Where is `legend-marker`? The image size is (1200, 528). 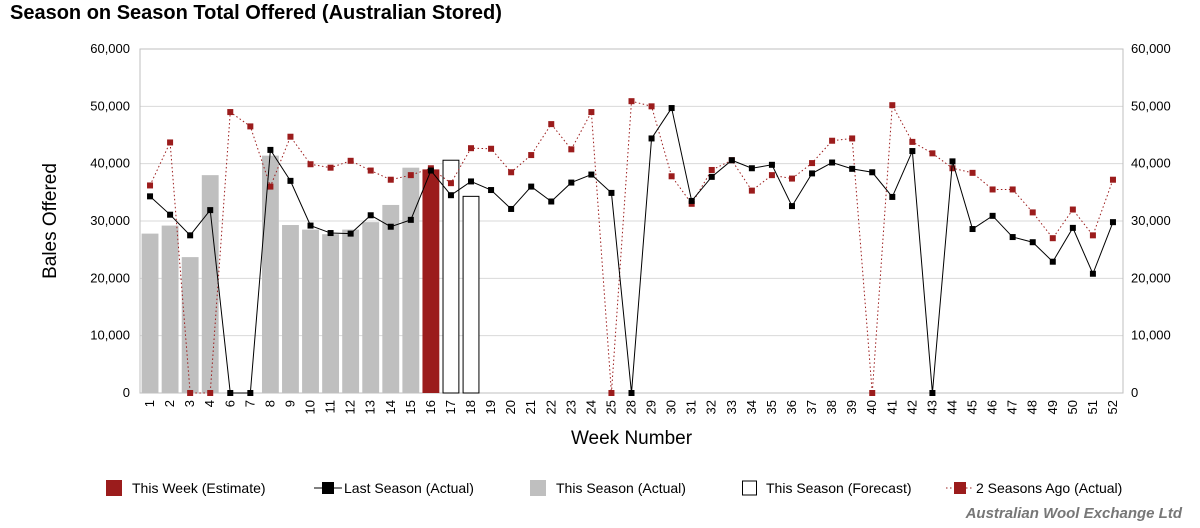
legend-marker is located at coordinates (328, 488).